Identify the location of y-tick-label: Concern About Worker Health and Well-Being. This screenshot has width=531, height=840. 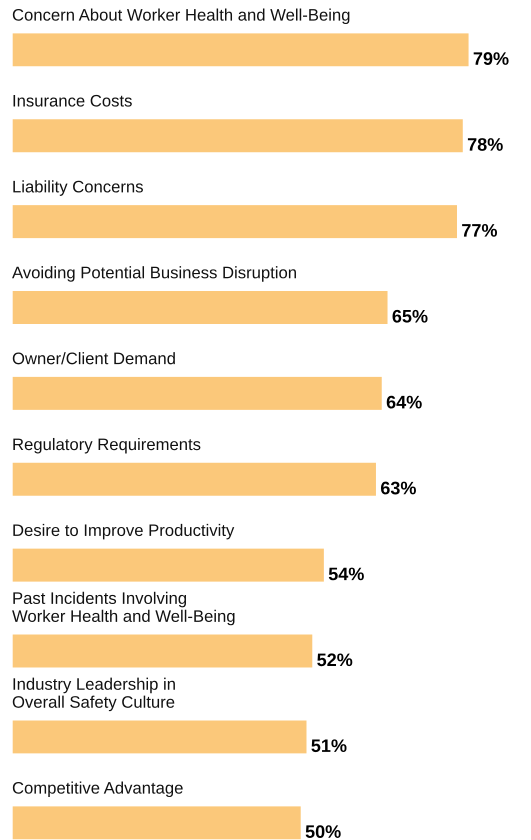
(181, 16).